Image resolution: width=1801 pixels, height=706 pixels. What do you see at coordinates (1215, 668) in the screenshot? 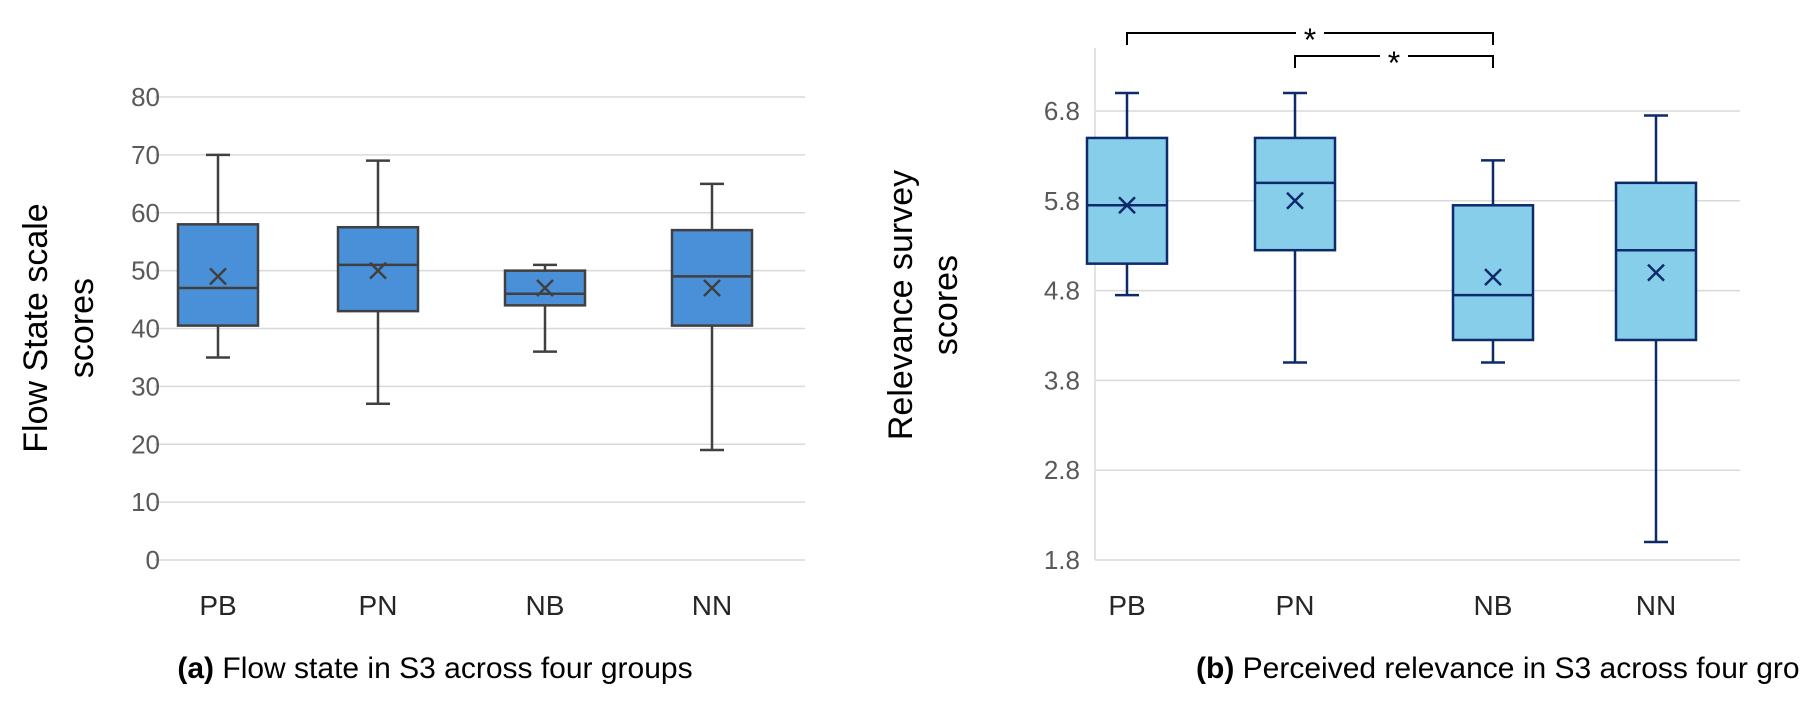
I see `caption-label: (b)` at bounding box center [1215, 668].